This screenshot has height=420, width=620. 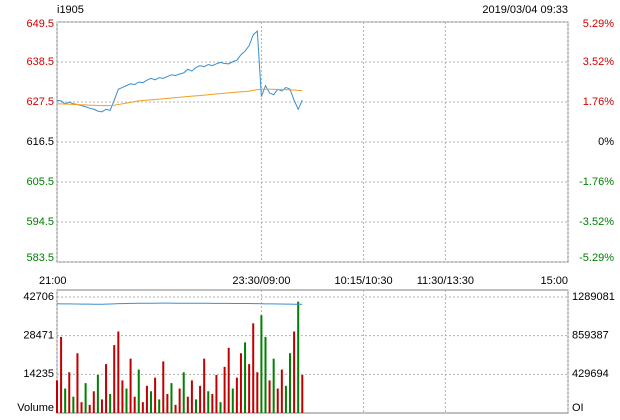 What do you see at coordinates (364, 281) in the screenshot?
I see `x-tick-label: 10:15/10:30` at bounding box center [364, 281].